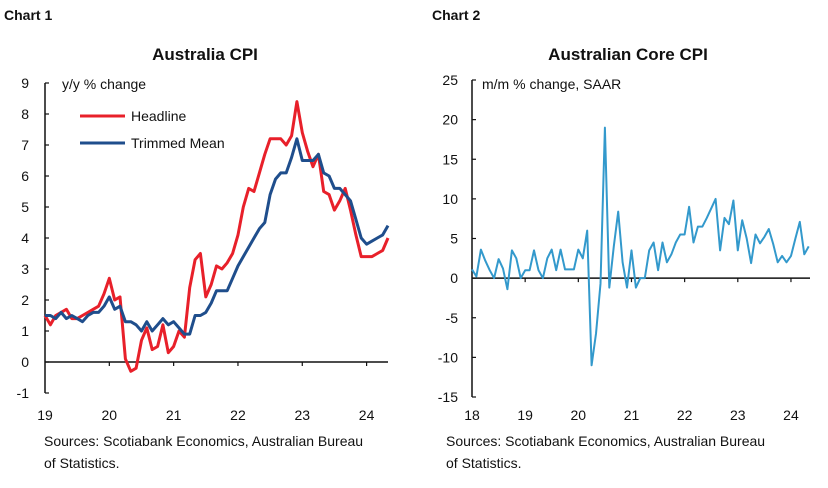 The width and height of the screenshot is (828, 488). Describe the element at coordinates (25, 114) in the screenshot. I see `y-tick-label: 8` at that location.